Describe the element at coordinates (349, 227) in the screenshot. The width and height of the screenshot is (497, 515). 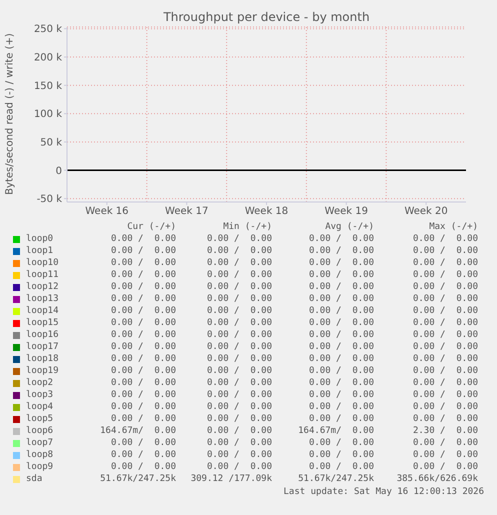
I see `text: Avg (-/+)` at that location.